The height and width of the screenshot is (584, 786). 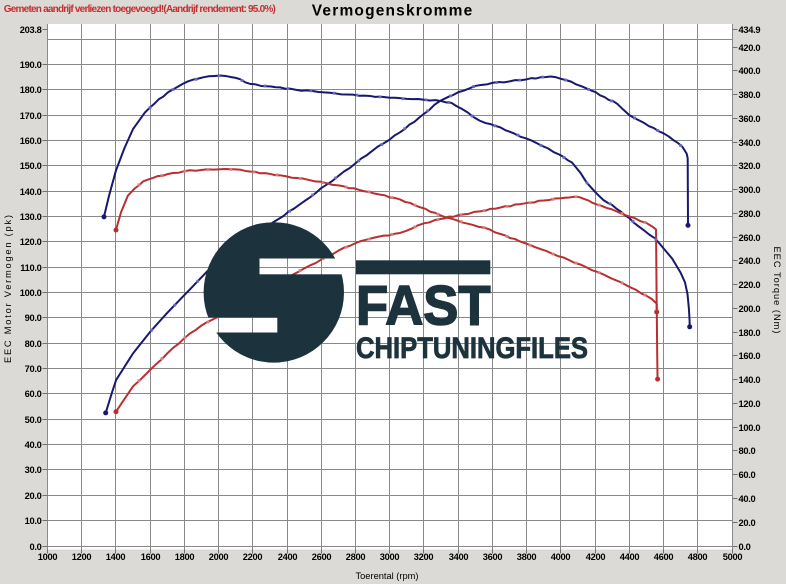 I want to click on svg-text: 3000, so click(x=390, y=557).